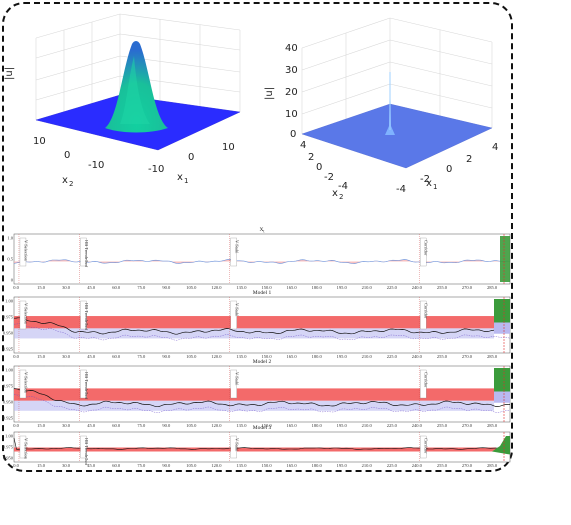 Image resolution: width=571 pixels, height=525 pixels. Describe the element at coordinates (329, 177) in the screenshot. I see `right-x2-tick-4: -2` at that location.